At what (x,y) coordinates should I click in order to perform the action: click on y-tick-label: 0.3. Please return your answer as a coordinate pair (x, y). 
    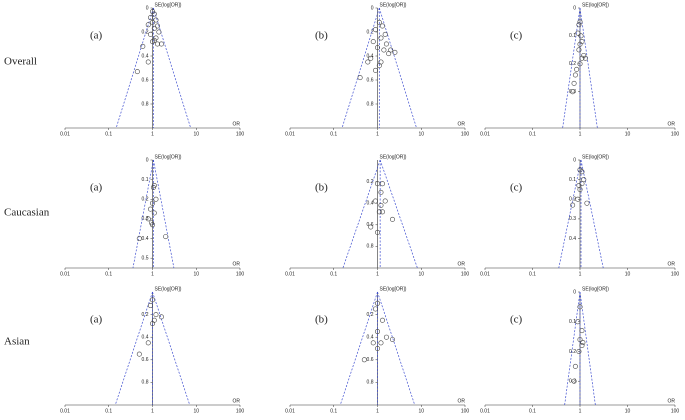
    Looking at the image, I should click on (572, 382).